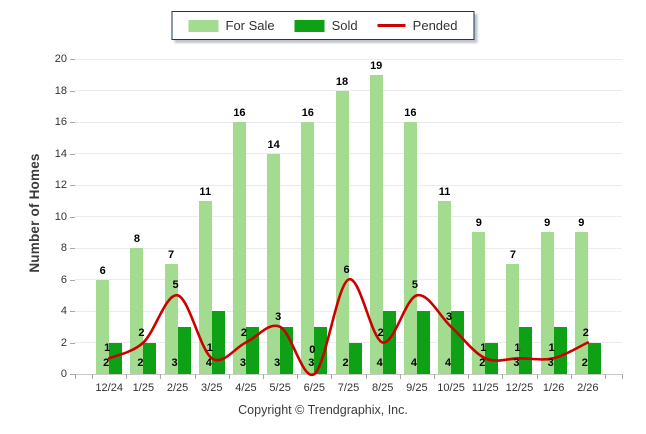 The width and height of the screenshot is (646, 434). Describe the element at coordinates (136, 239) in the screenshot. I see `forsale-value-label: 8` at that location.